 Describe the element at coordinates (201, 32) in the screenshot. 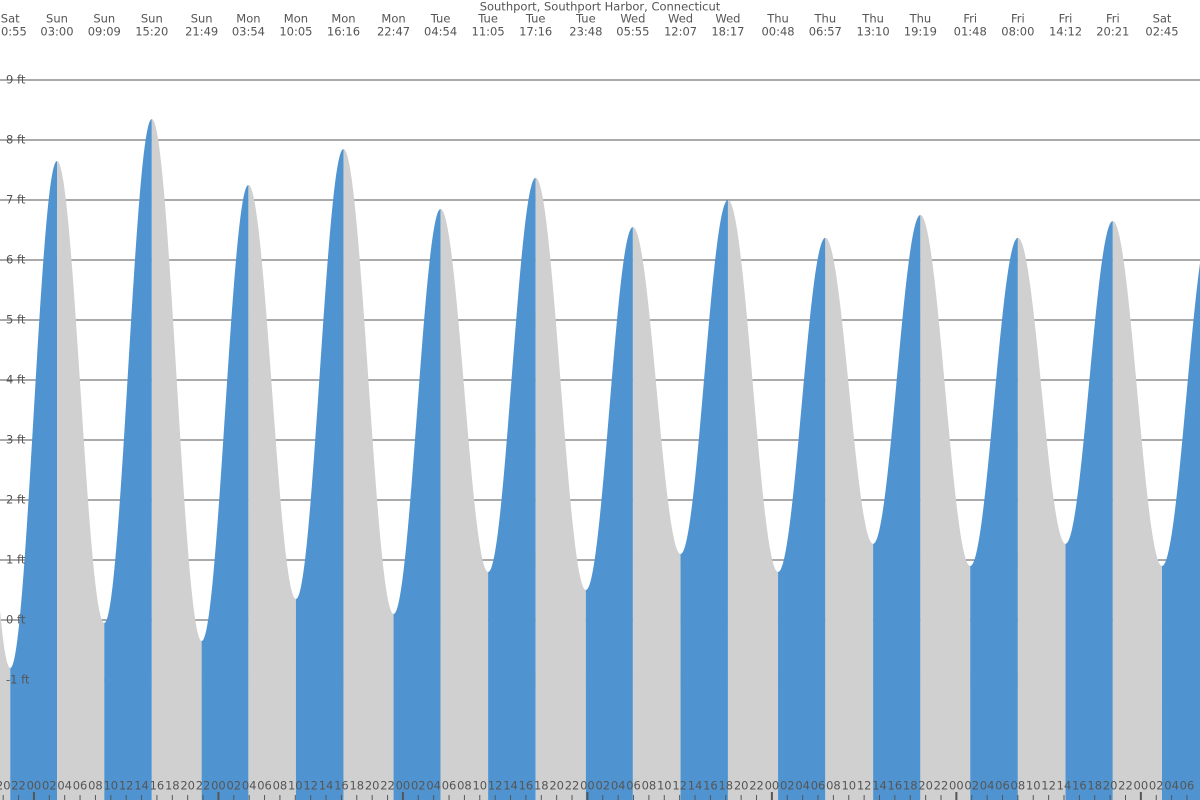

I see `time-label: 21:49` at that location.